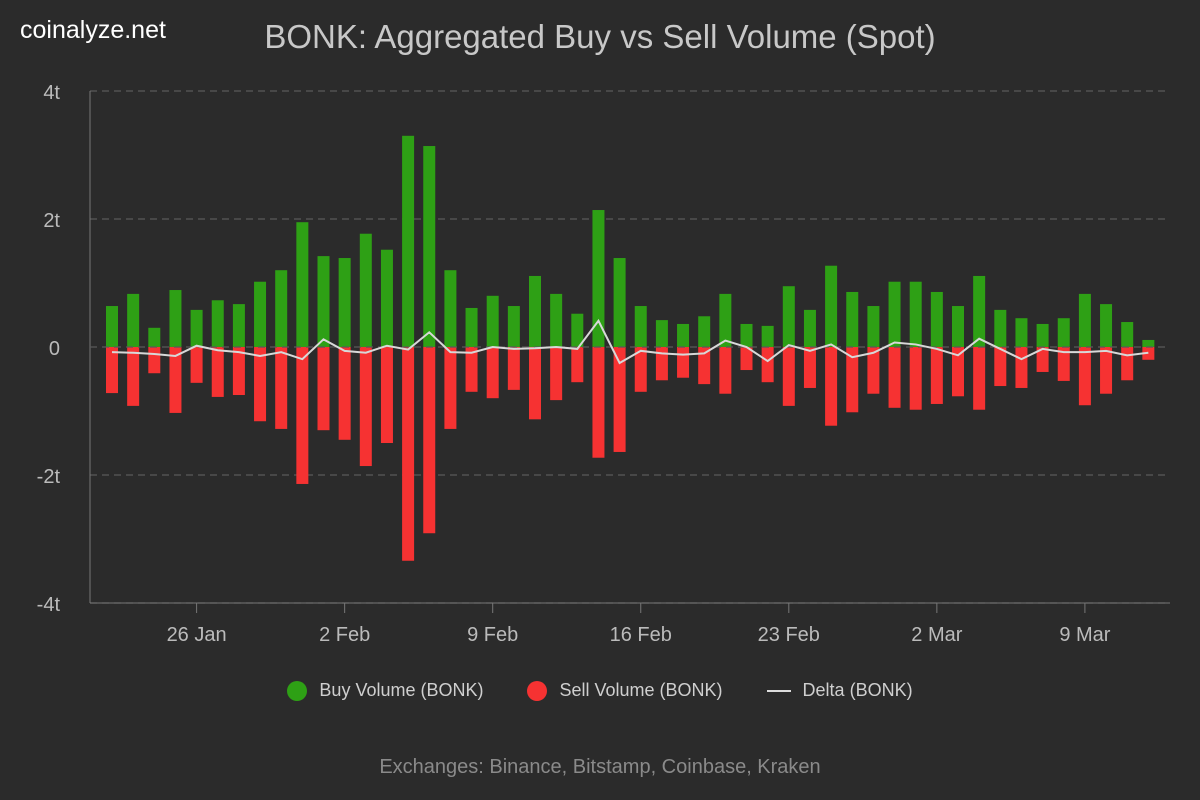 Image resolution: width=1200 pixels, height=800 pixels. Describe the element at coordinates (385, 690) in the screenshot. I see `legend-buy: Buy Volume (BONK)` at that location.